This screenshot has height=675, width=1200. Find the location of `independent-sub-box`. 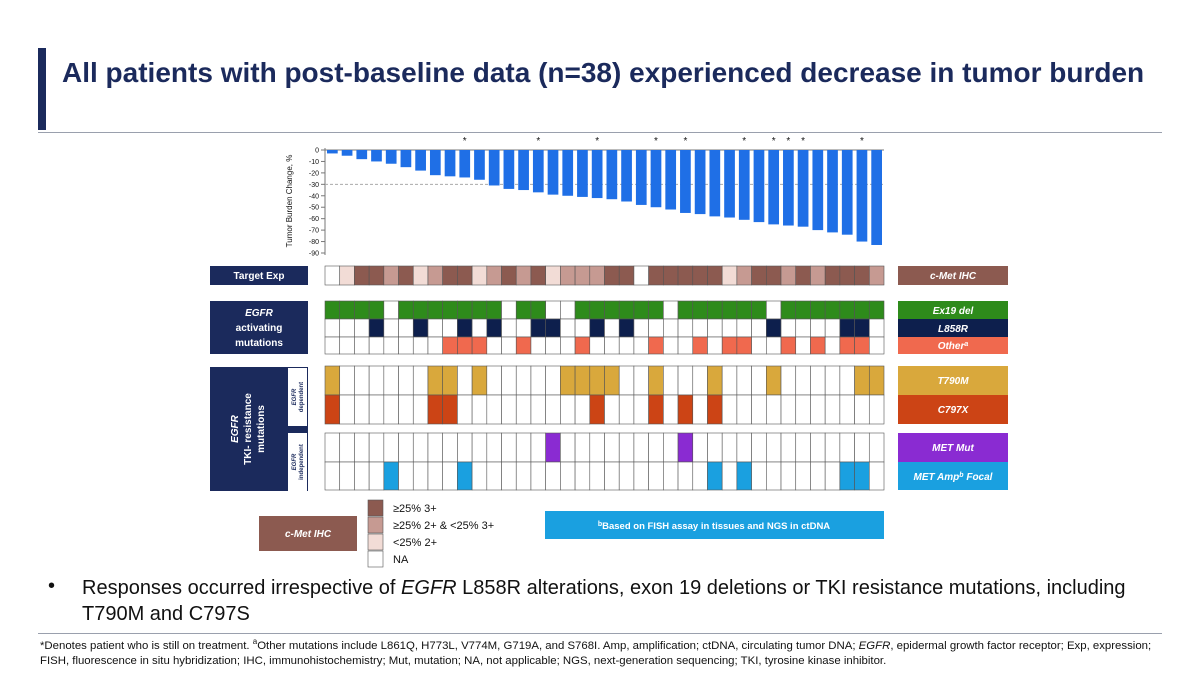

independent-sub-box is located at coordinates (297, 462).